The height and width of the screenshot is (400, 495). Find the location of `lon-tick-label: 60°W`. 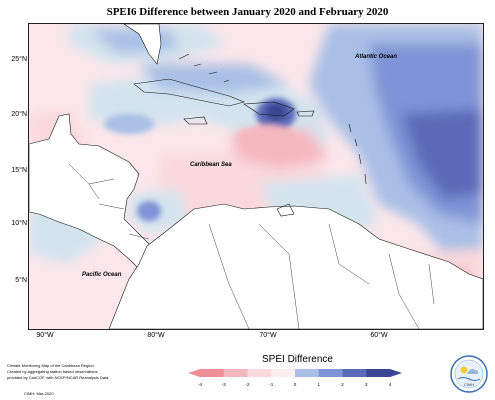

lon-tick-label: 60°W is located at coordinates (379, 335).